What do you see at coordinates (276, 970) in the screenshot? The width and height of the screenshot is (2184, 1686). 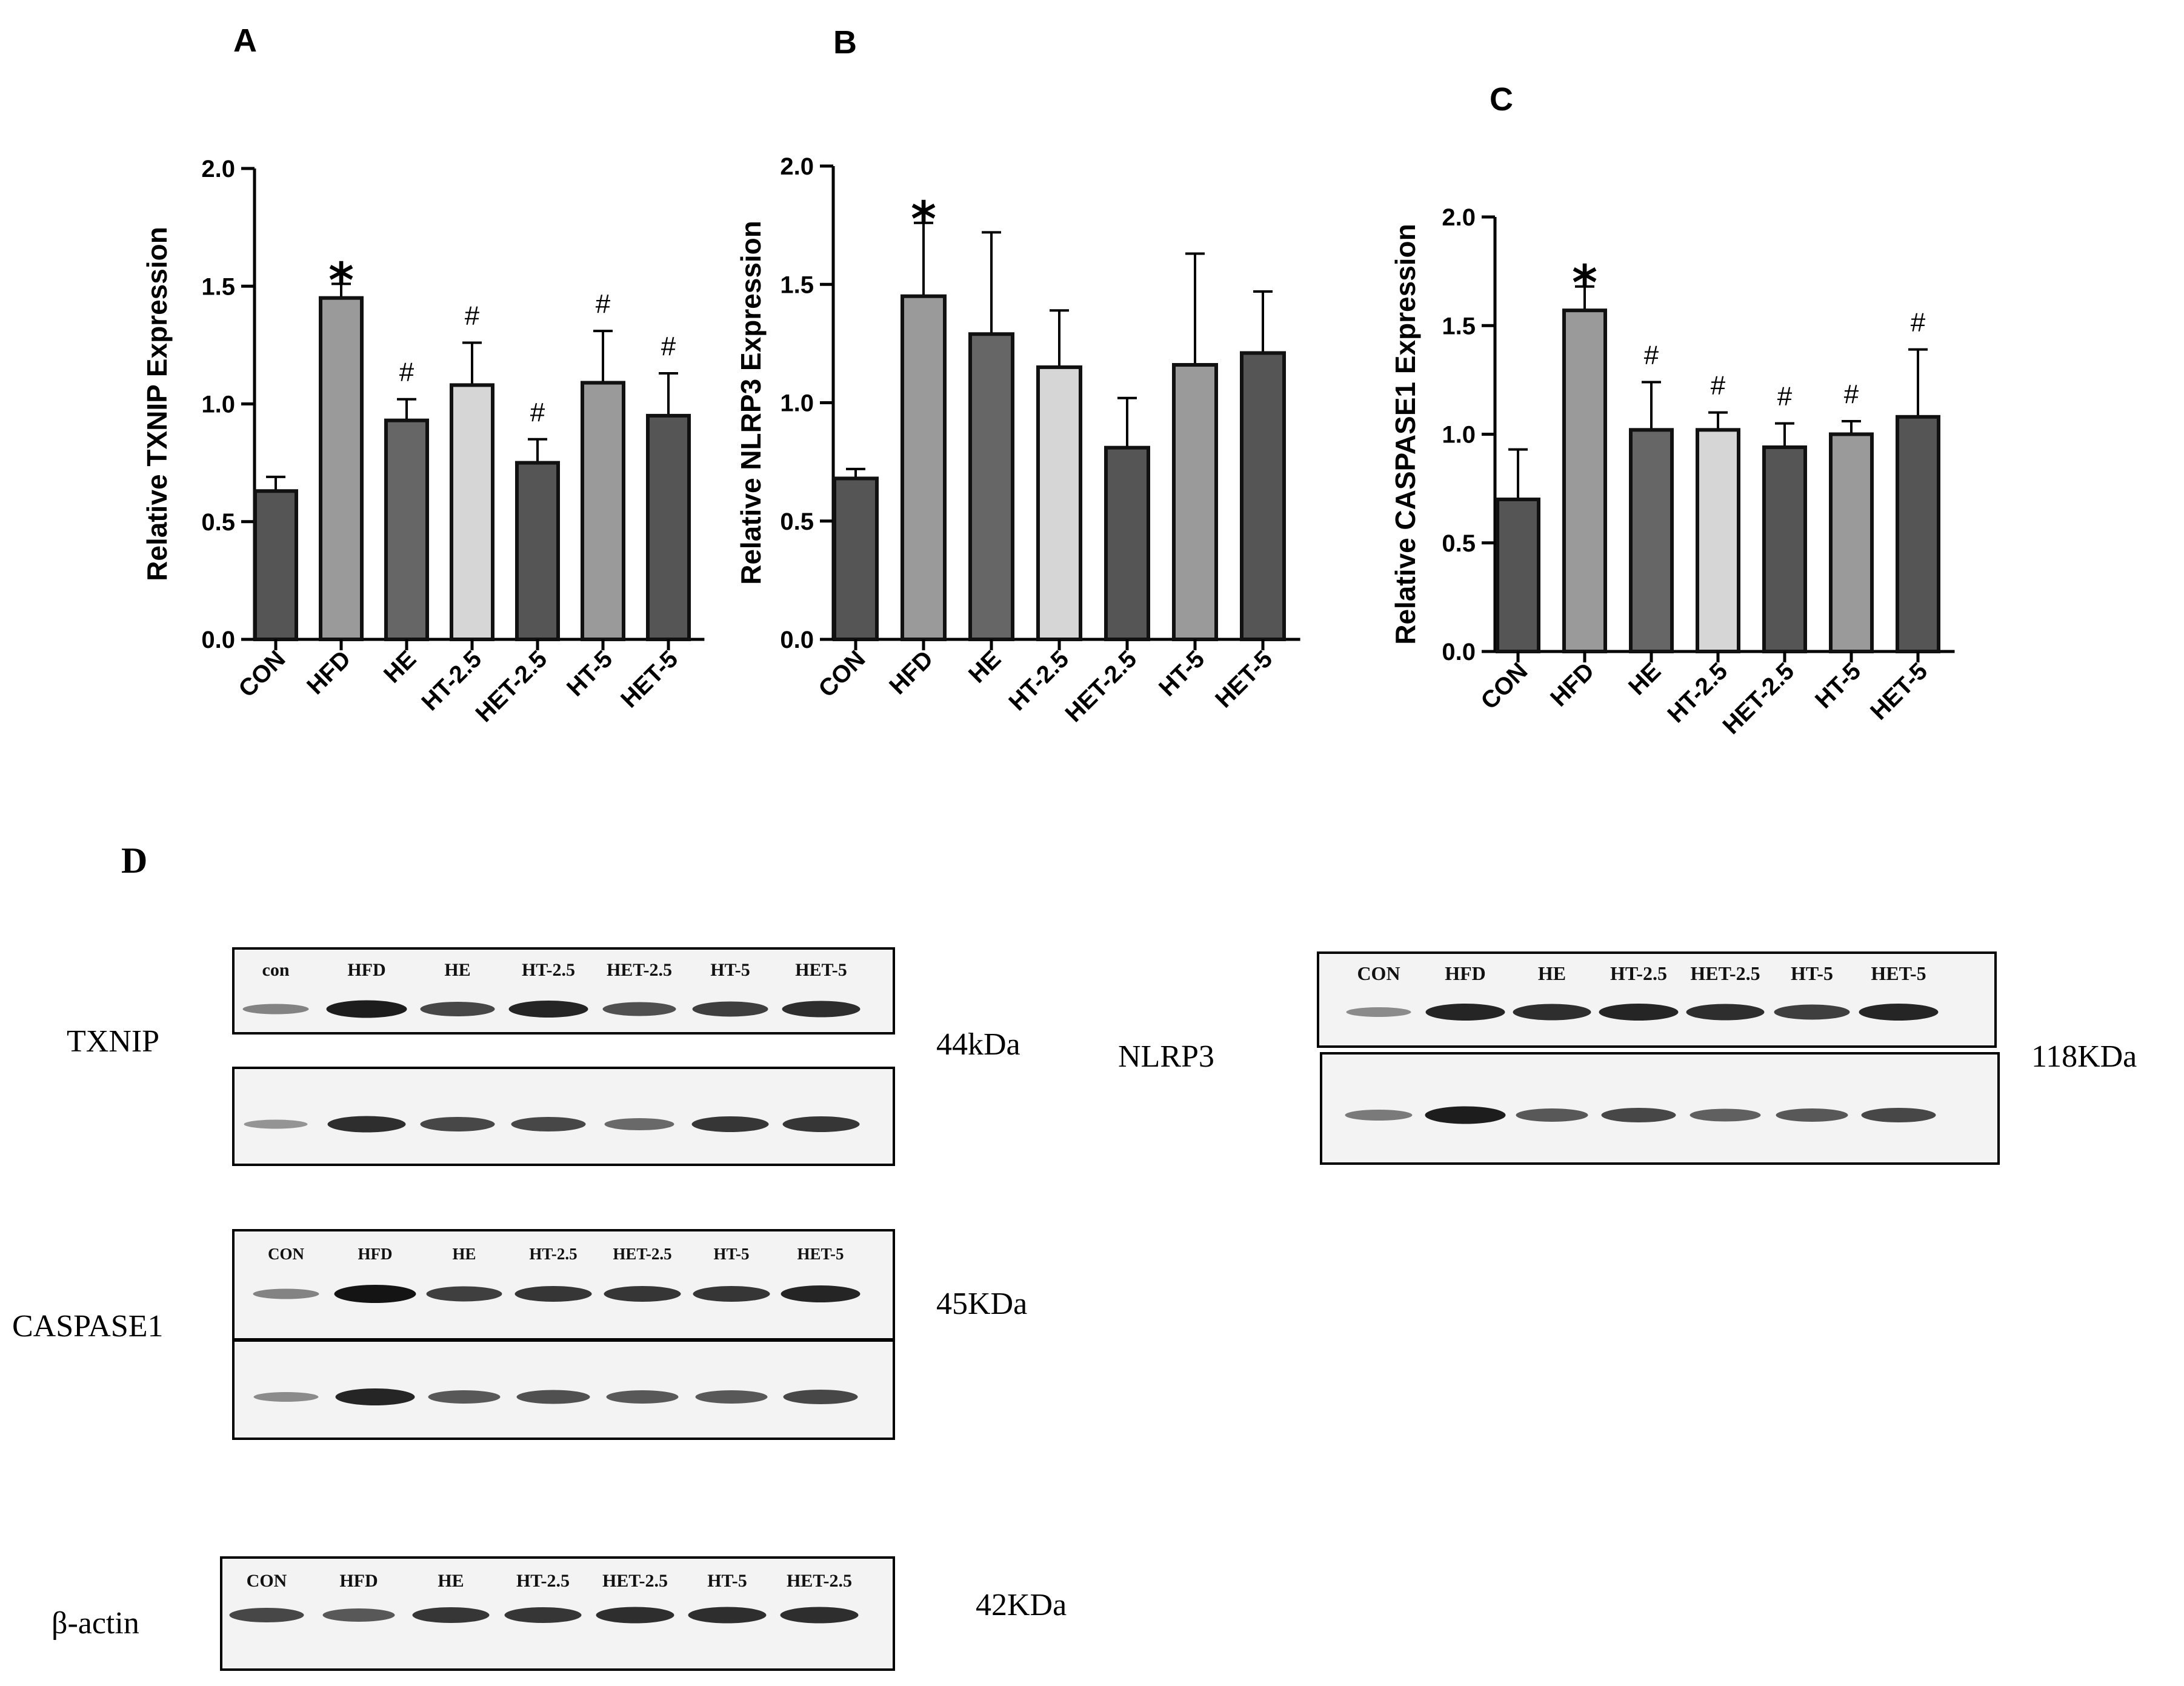 I see `lane-label: con` at bounding box center [276, 970].